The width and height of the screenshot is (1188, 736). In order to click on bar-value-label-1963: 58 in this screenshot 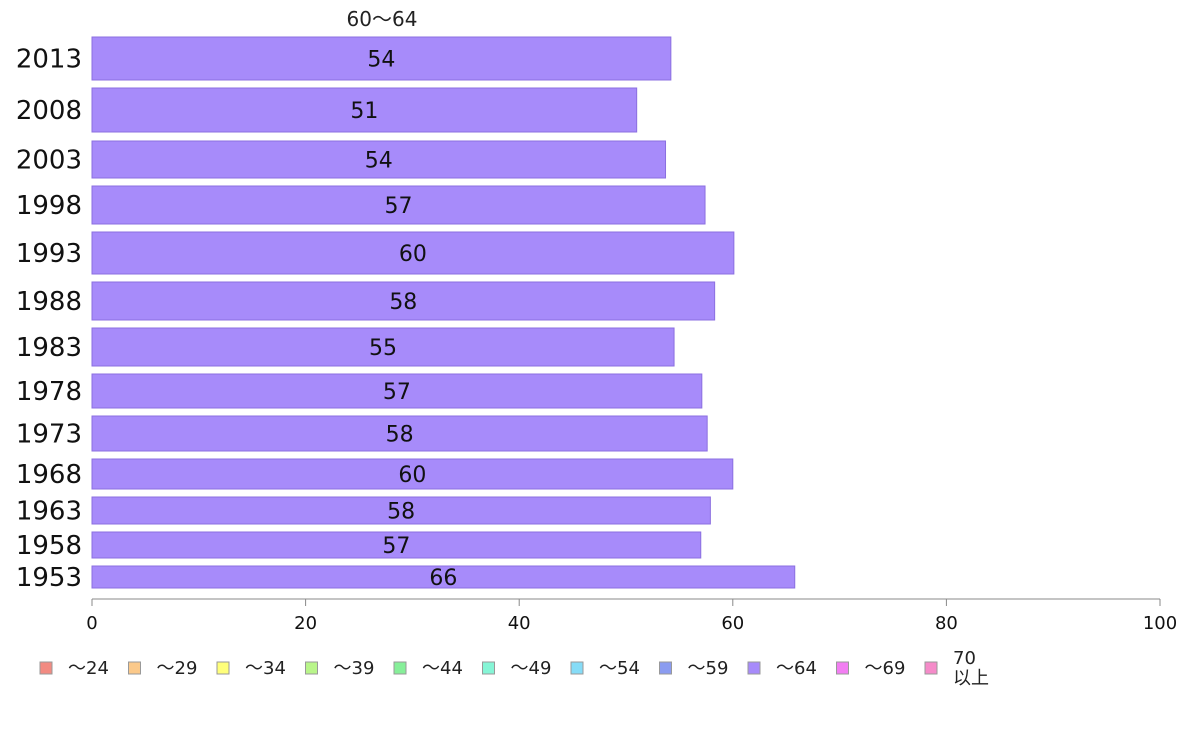, I will do `click(401, 512)`.